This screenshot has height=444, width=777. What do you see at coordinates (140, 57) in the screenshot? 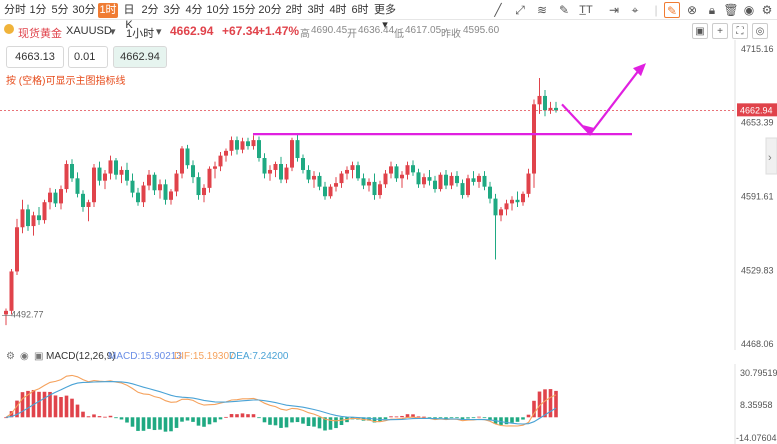
I see `buy-price-button: 4662.94` at bounding box center [140, 57].